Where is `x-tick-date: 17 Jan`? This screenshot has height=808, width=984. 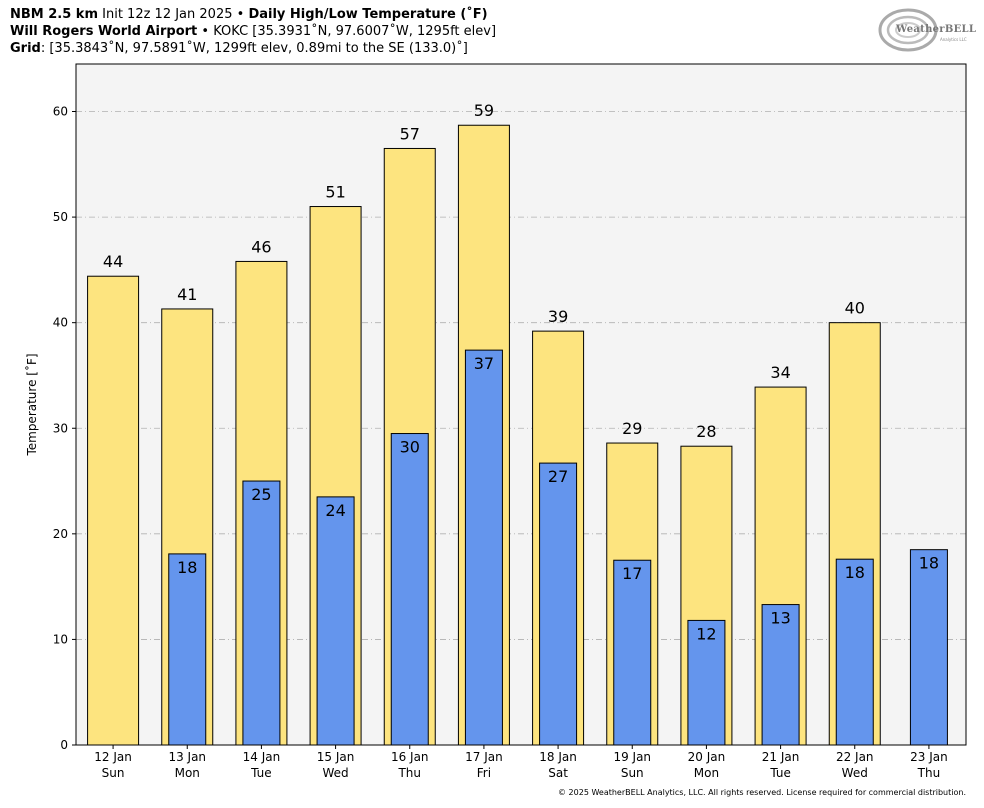 x-tick-date: 17 Jan is located at coordinates (484, 757).